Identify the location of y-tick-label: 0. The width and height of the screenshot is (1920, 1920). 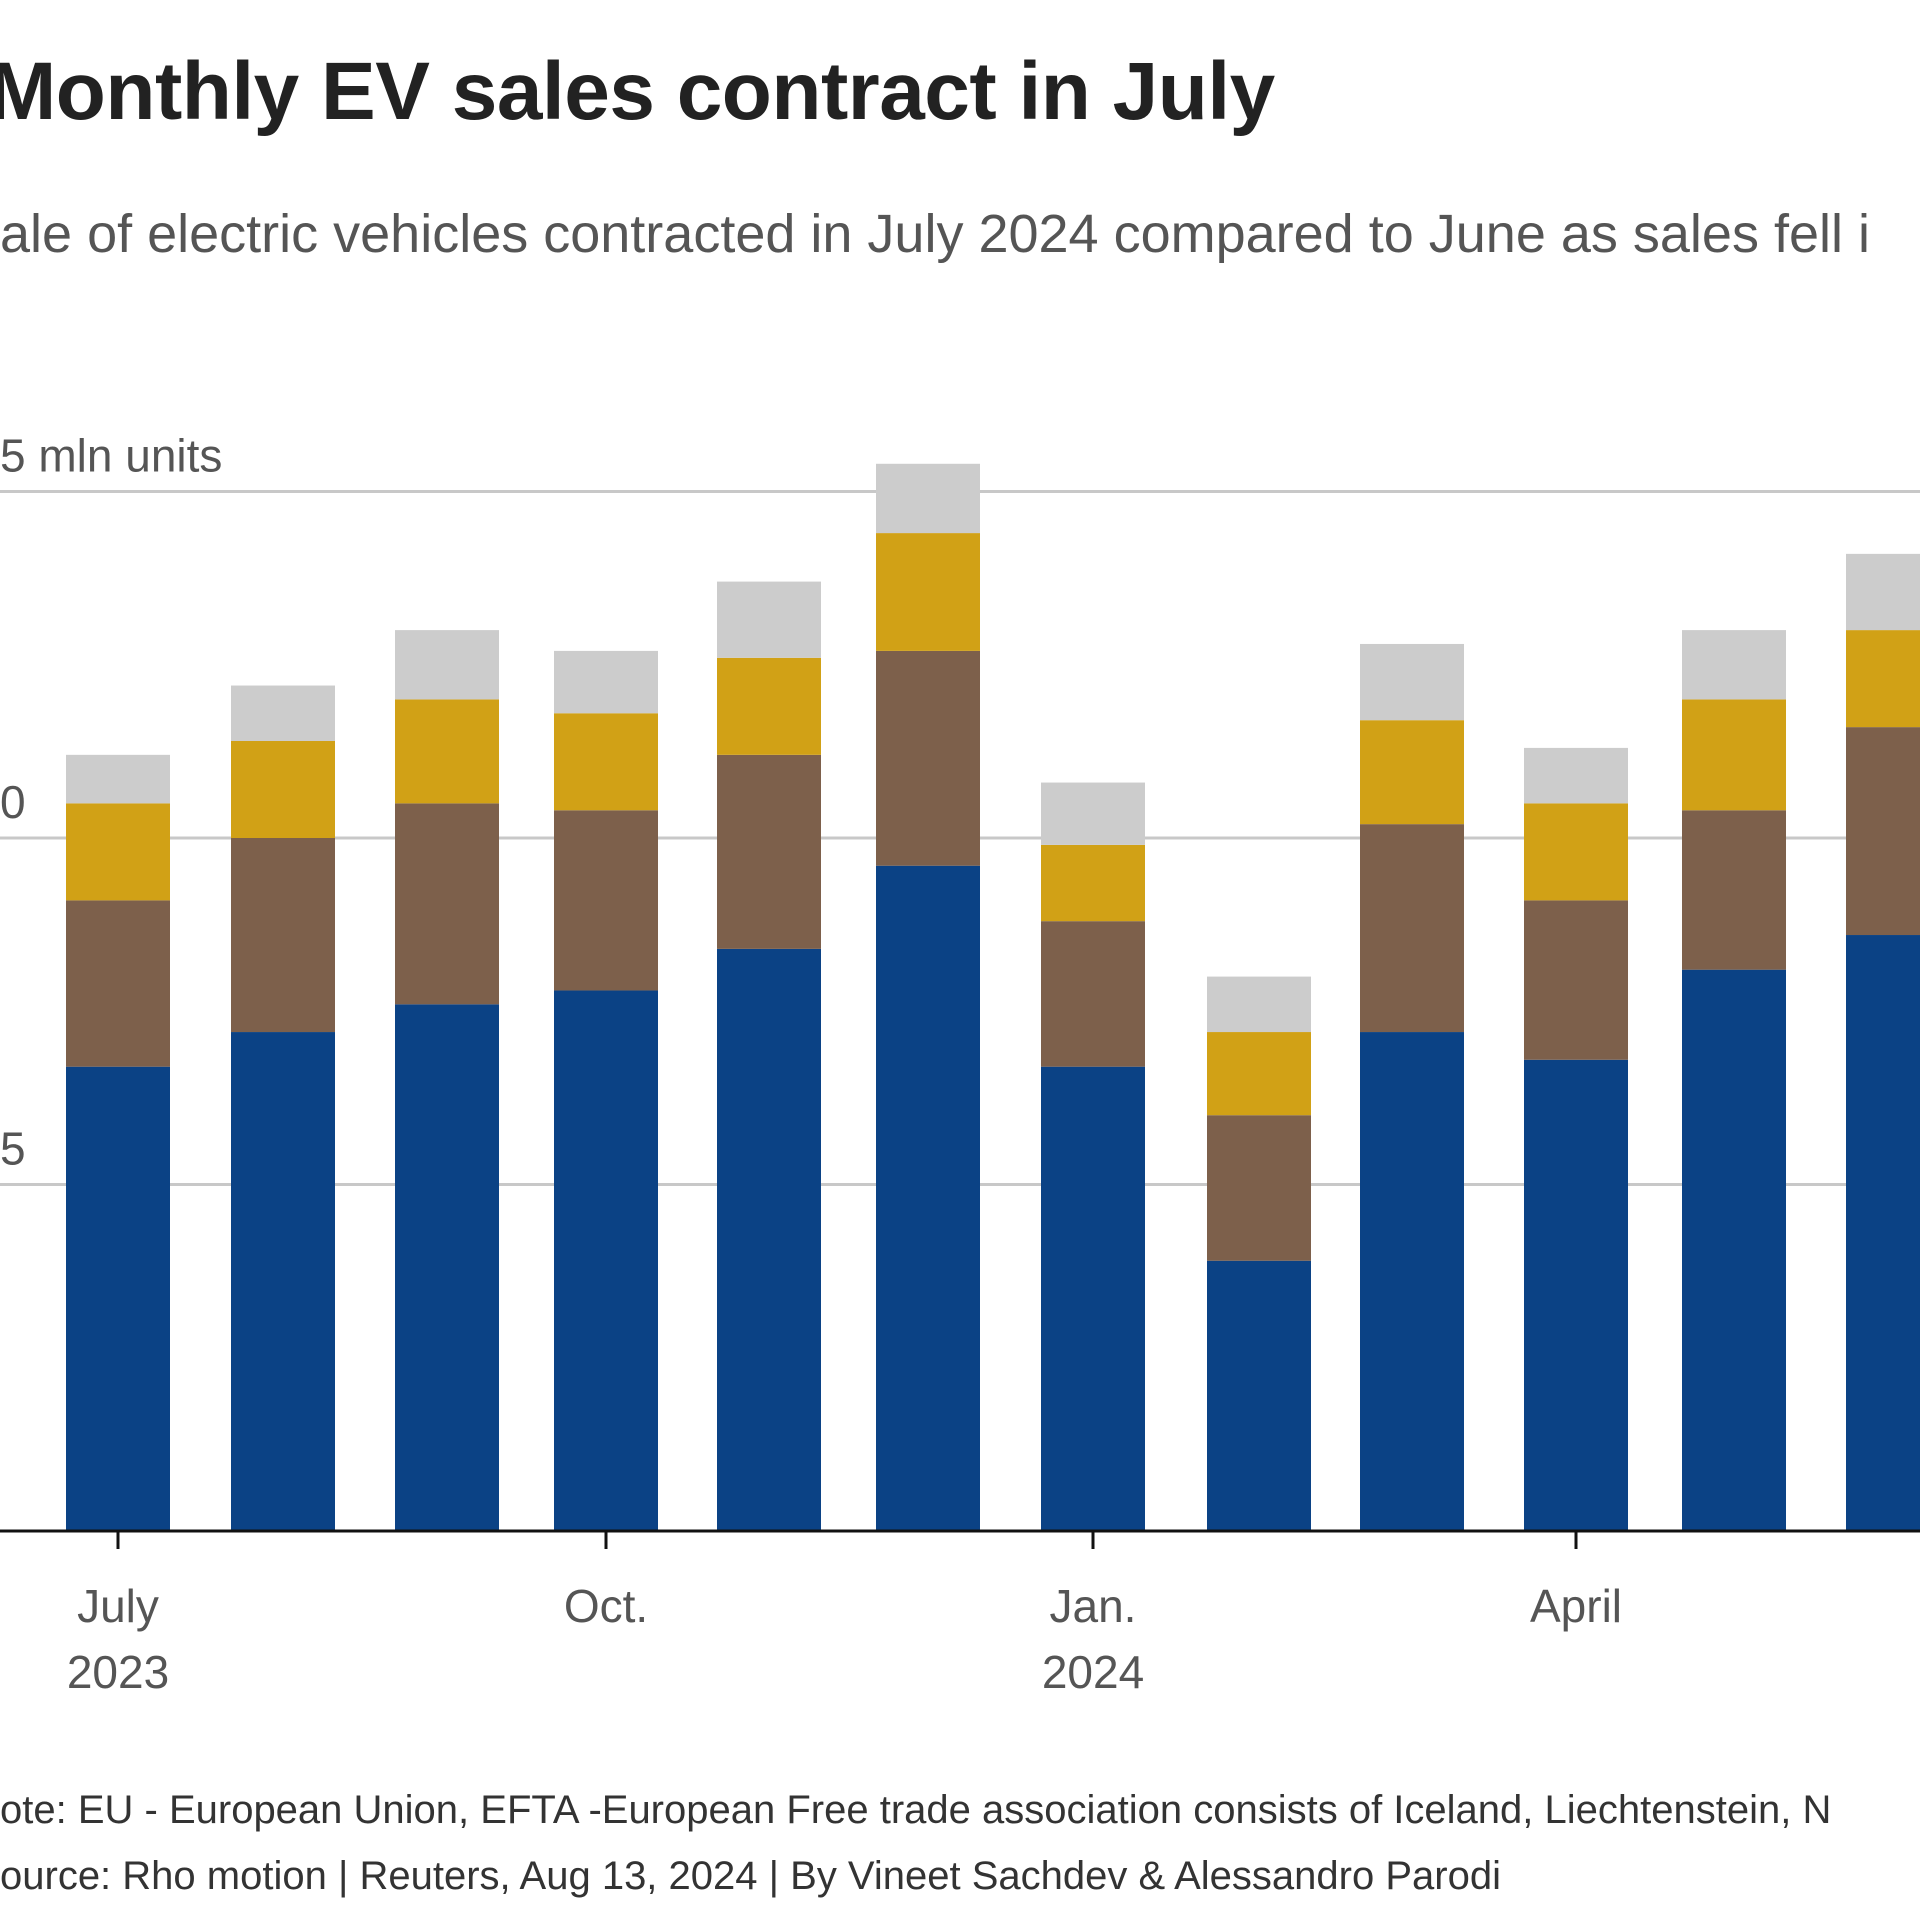
(13, 802).